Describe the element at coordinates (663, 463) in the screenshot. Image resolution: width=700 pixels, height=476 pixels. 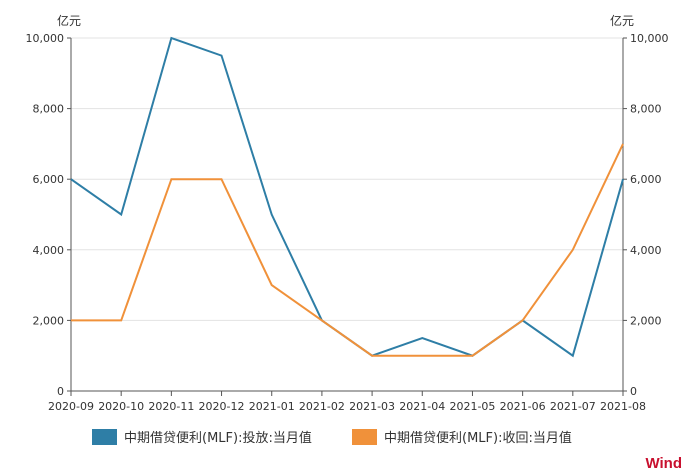
I see `wind-watermark: Wind` at that location.